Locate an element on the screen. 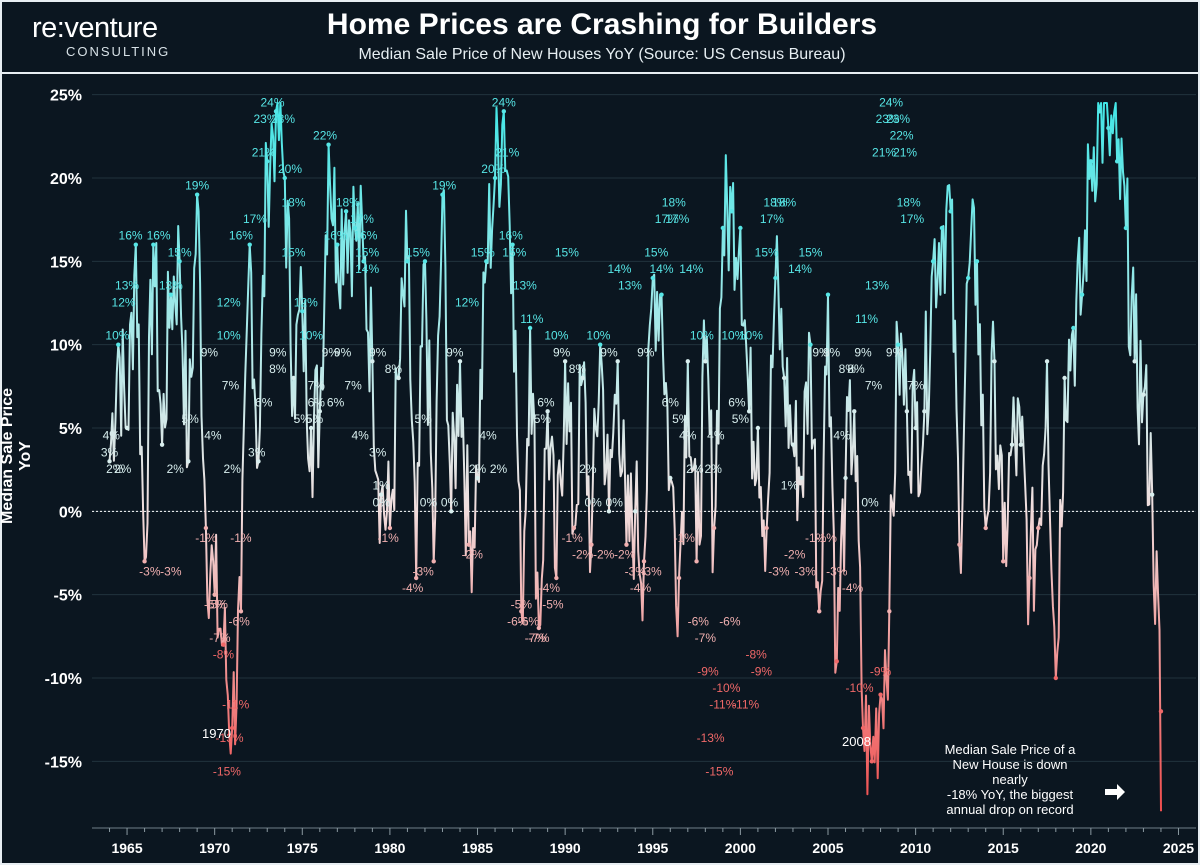  data-label: -8% is located at coordinates (224, 655).